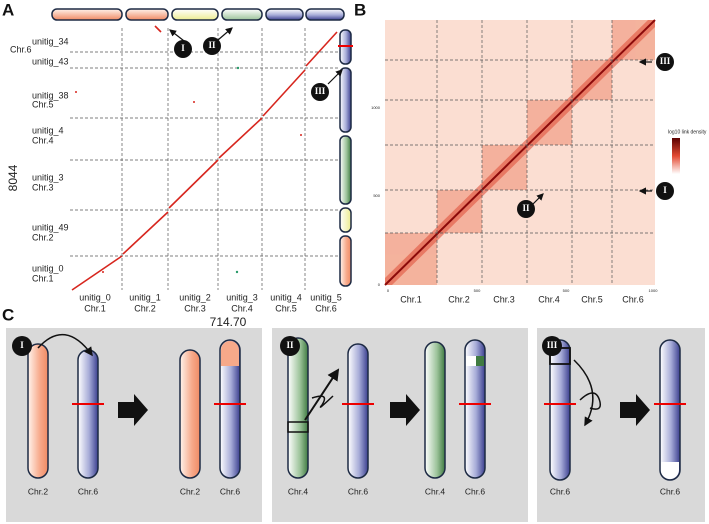 The height and width of the screenshot is (524, 709). What do you see at coordinates (50, 61) in the screenshot?
I see `y-label: unitig_43` at bounding box center [50, 61].